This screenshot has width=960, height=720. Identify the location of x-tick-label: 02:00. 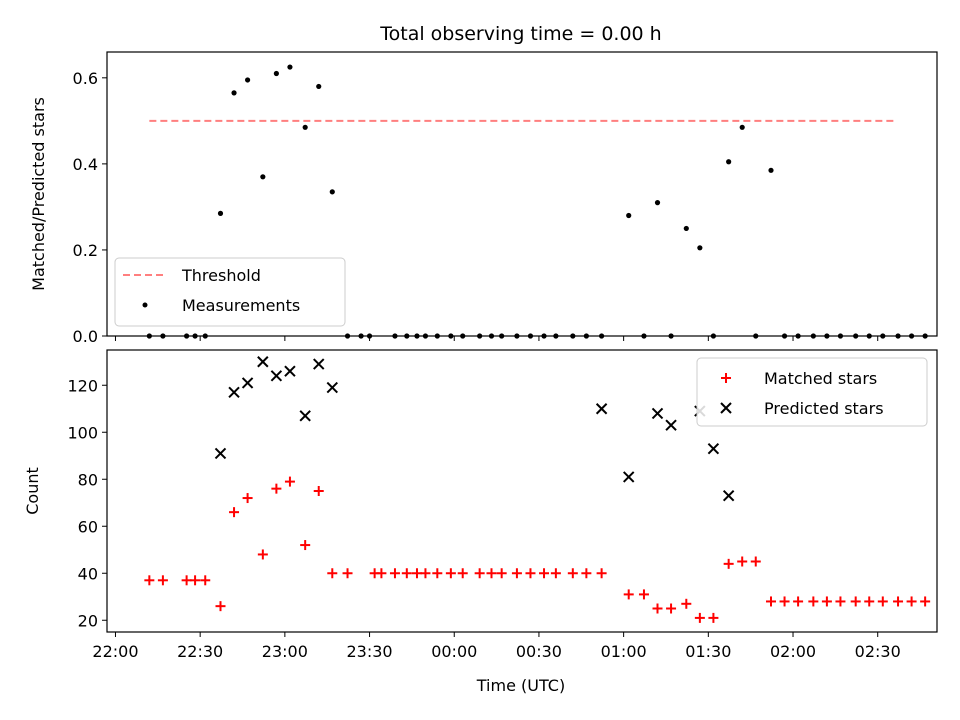
(793, 651).